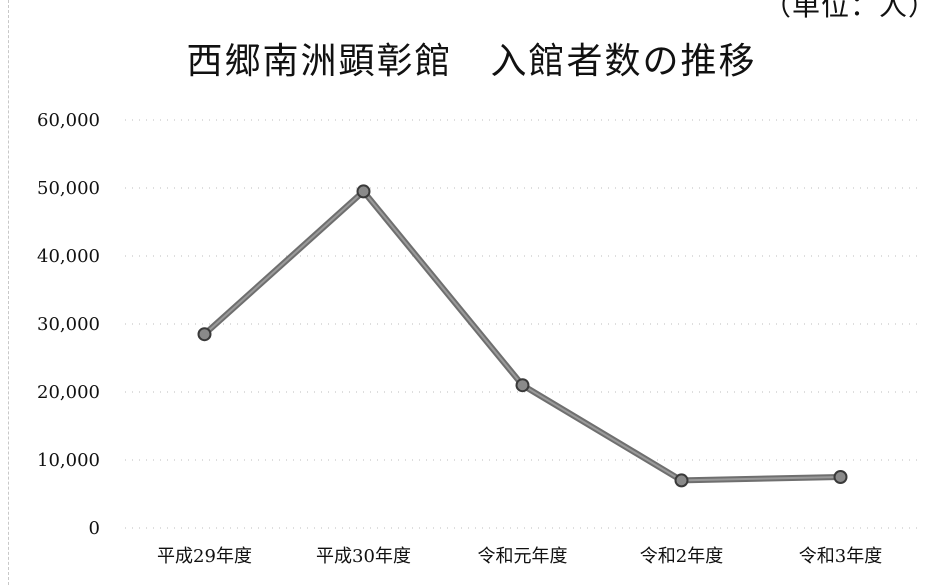 The width and height of the screenshot is (943, 585). I want to click on y-axis-ticks: 0 10,000 20,000 30,000 40,000 50,000 60,000, so click(68, 324).